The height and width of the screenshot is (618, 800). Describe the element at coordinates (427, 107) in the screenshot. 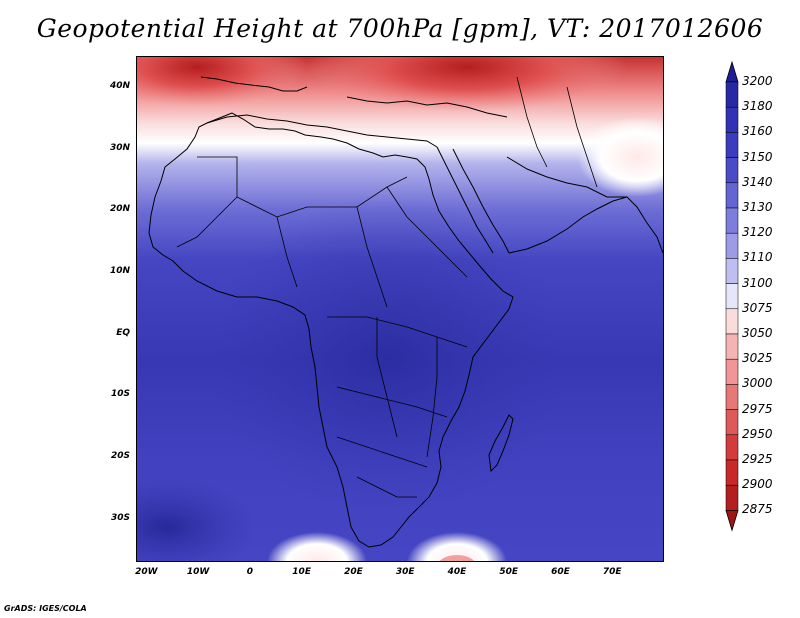

I see `europe-south-coast` at that location.